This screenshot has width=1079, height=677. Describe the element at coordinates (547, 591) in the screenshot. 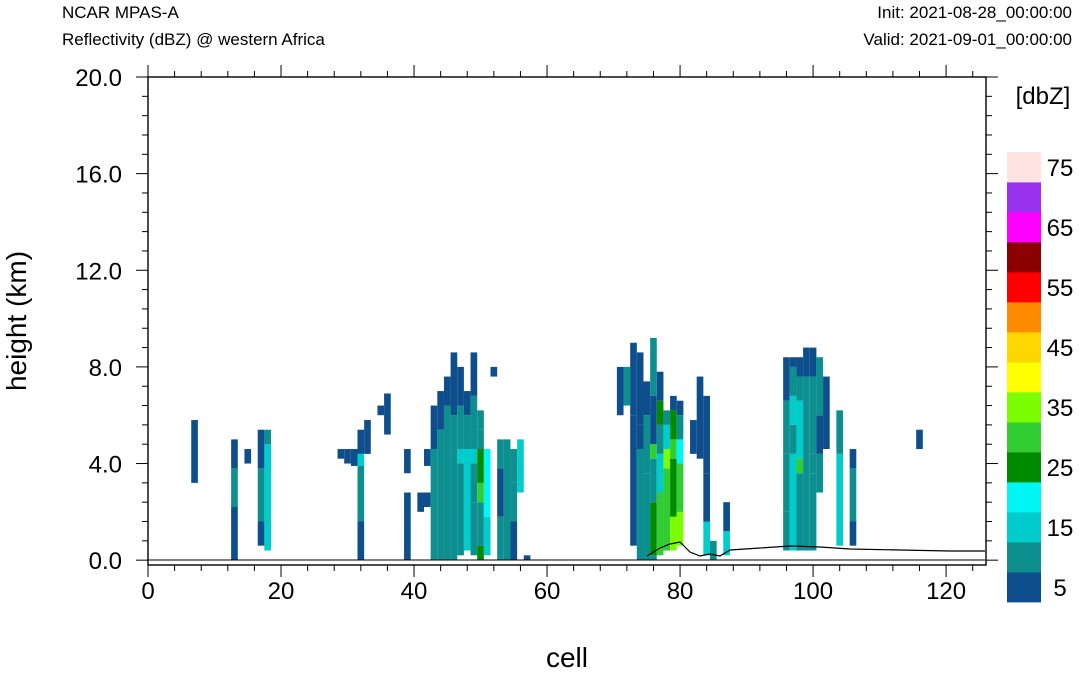

I see `x-tick-label: 60` at that location.